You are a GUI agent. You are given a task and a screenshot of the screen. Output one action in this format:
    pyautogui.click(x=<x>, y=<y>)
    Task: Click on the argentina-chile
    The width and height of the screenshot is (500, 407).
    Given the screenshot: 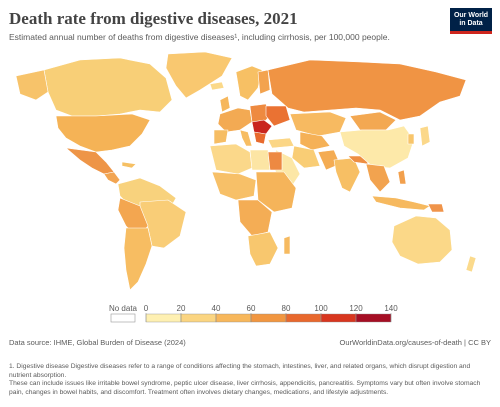 What is the action you would take?
    pyautogui.click(x=138, y=259)
    